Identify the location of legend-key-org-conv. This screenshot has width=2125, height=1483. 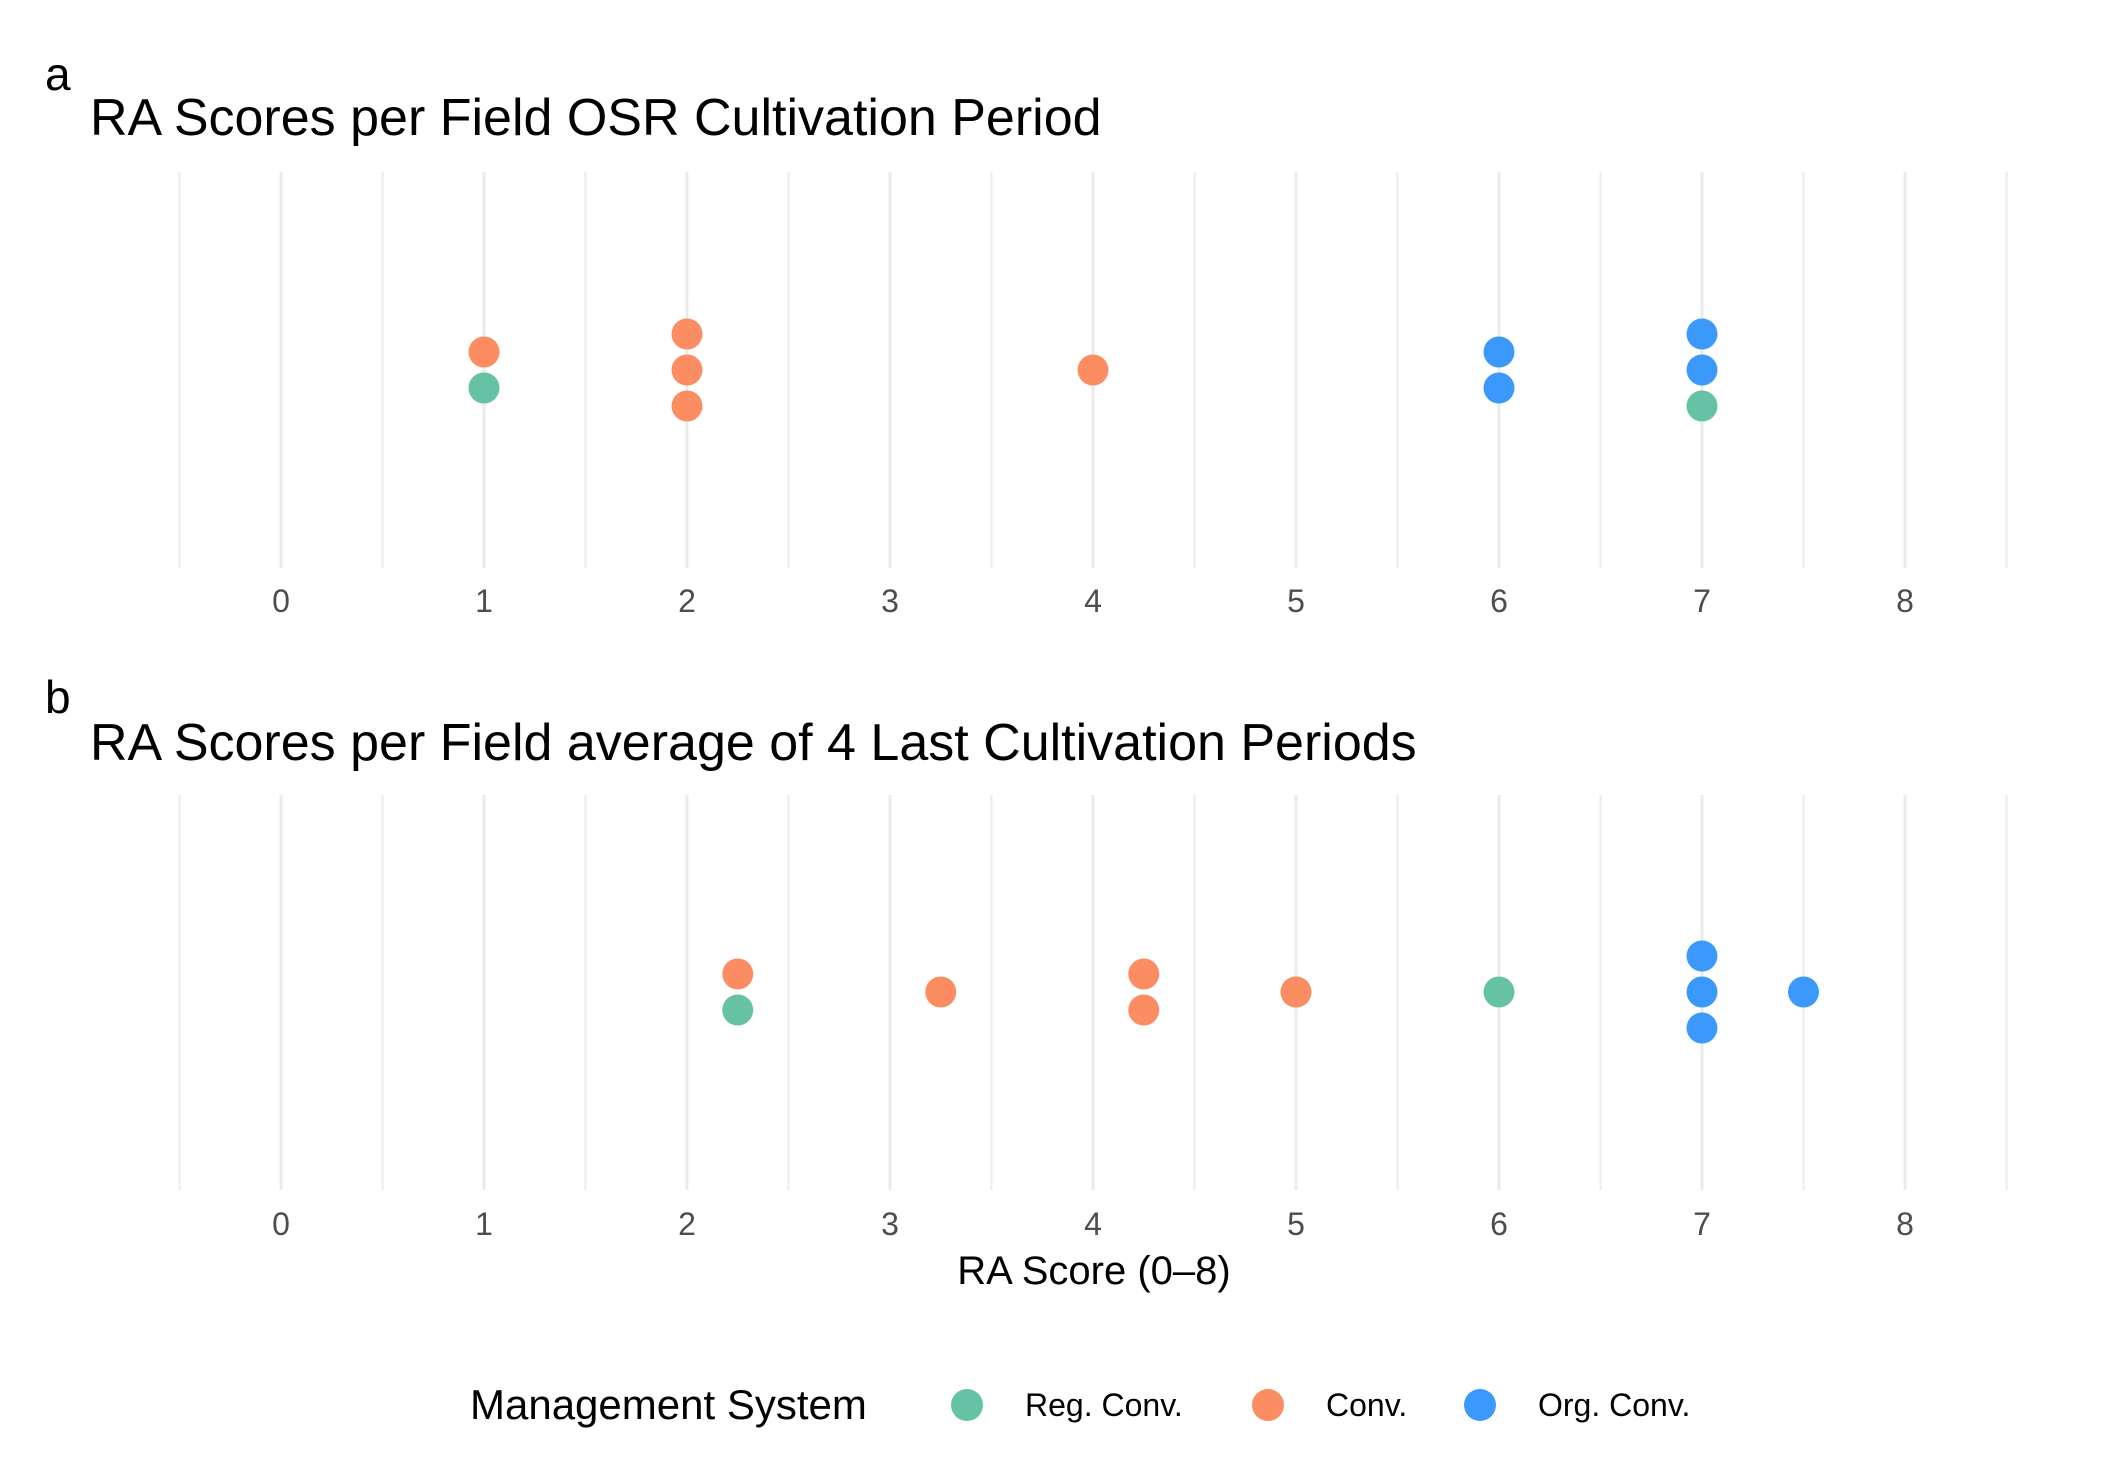
(1480, 1405).